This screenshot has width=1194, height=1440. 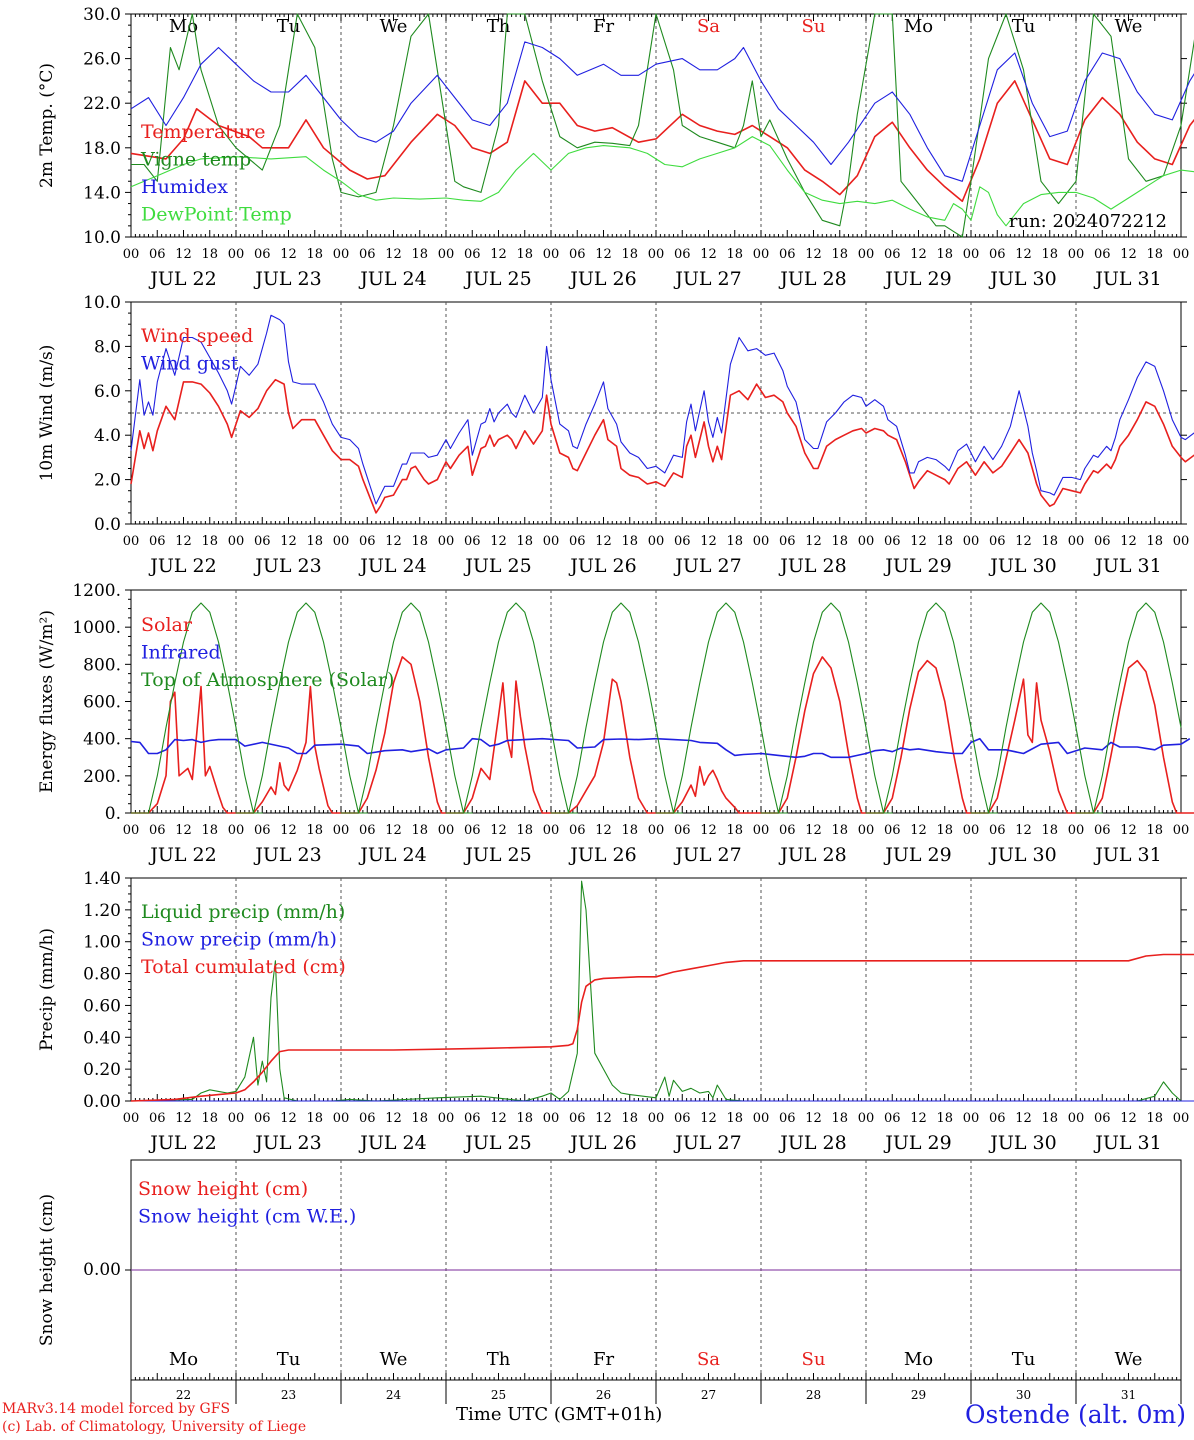 I want to click on legend-entry: Wind gust, so click(x=190, y=364).